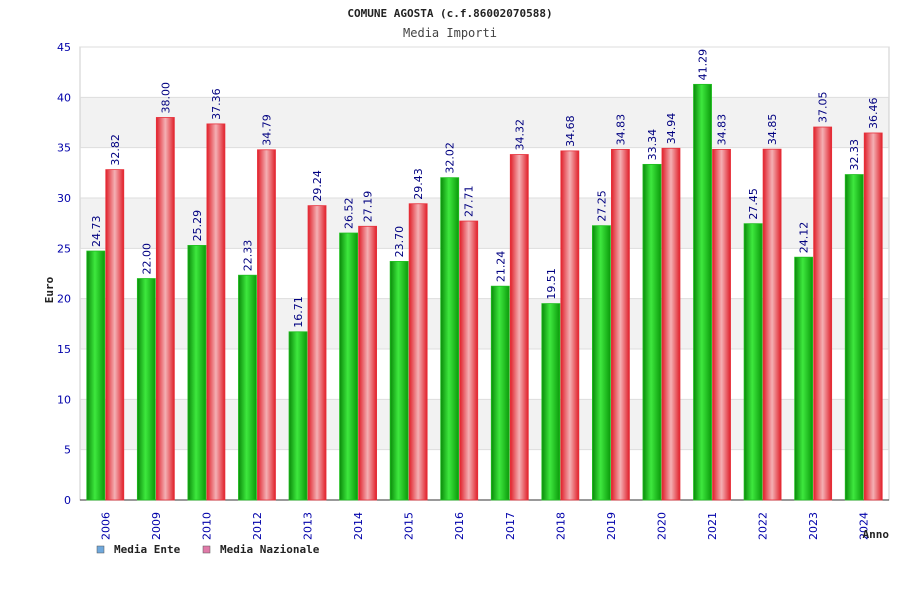 The width and height of the screenshot is (900, 600). What do you see at coordinates (67, 450) in the screenshot?
I see `y-tick-label: 5` at bounding box center [67, 450].